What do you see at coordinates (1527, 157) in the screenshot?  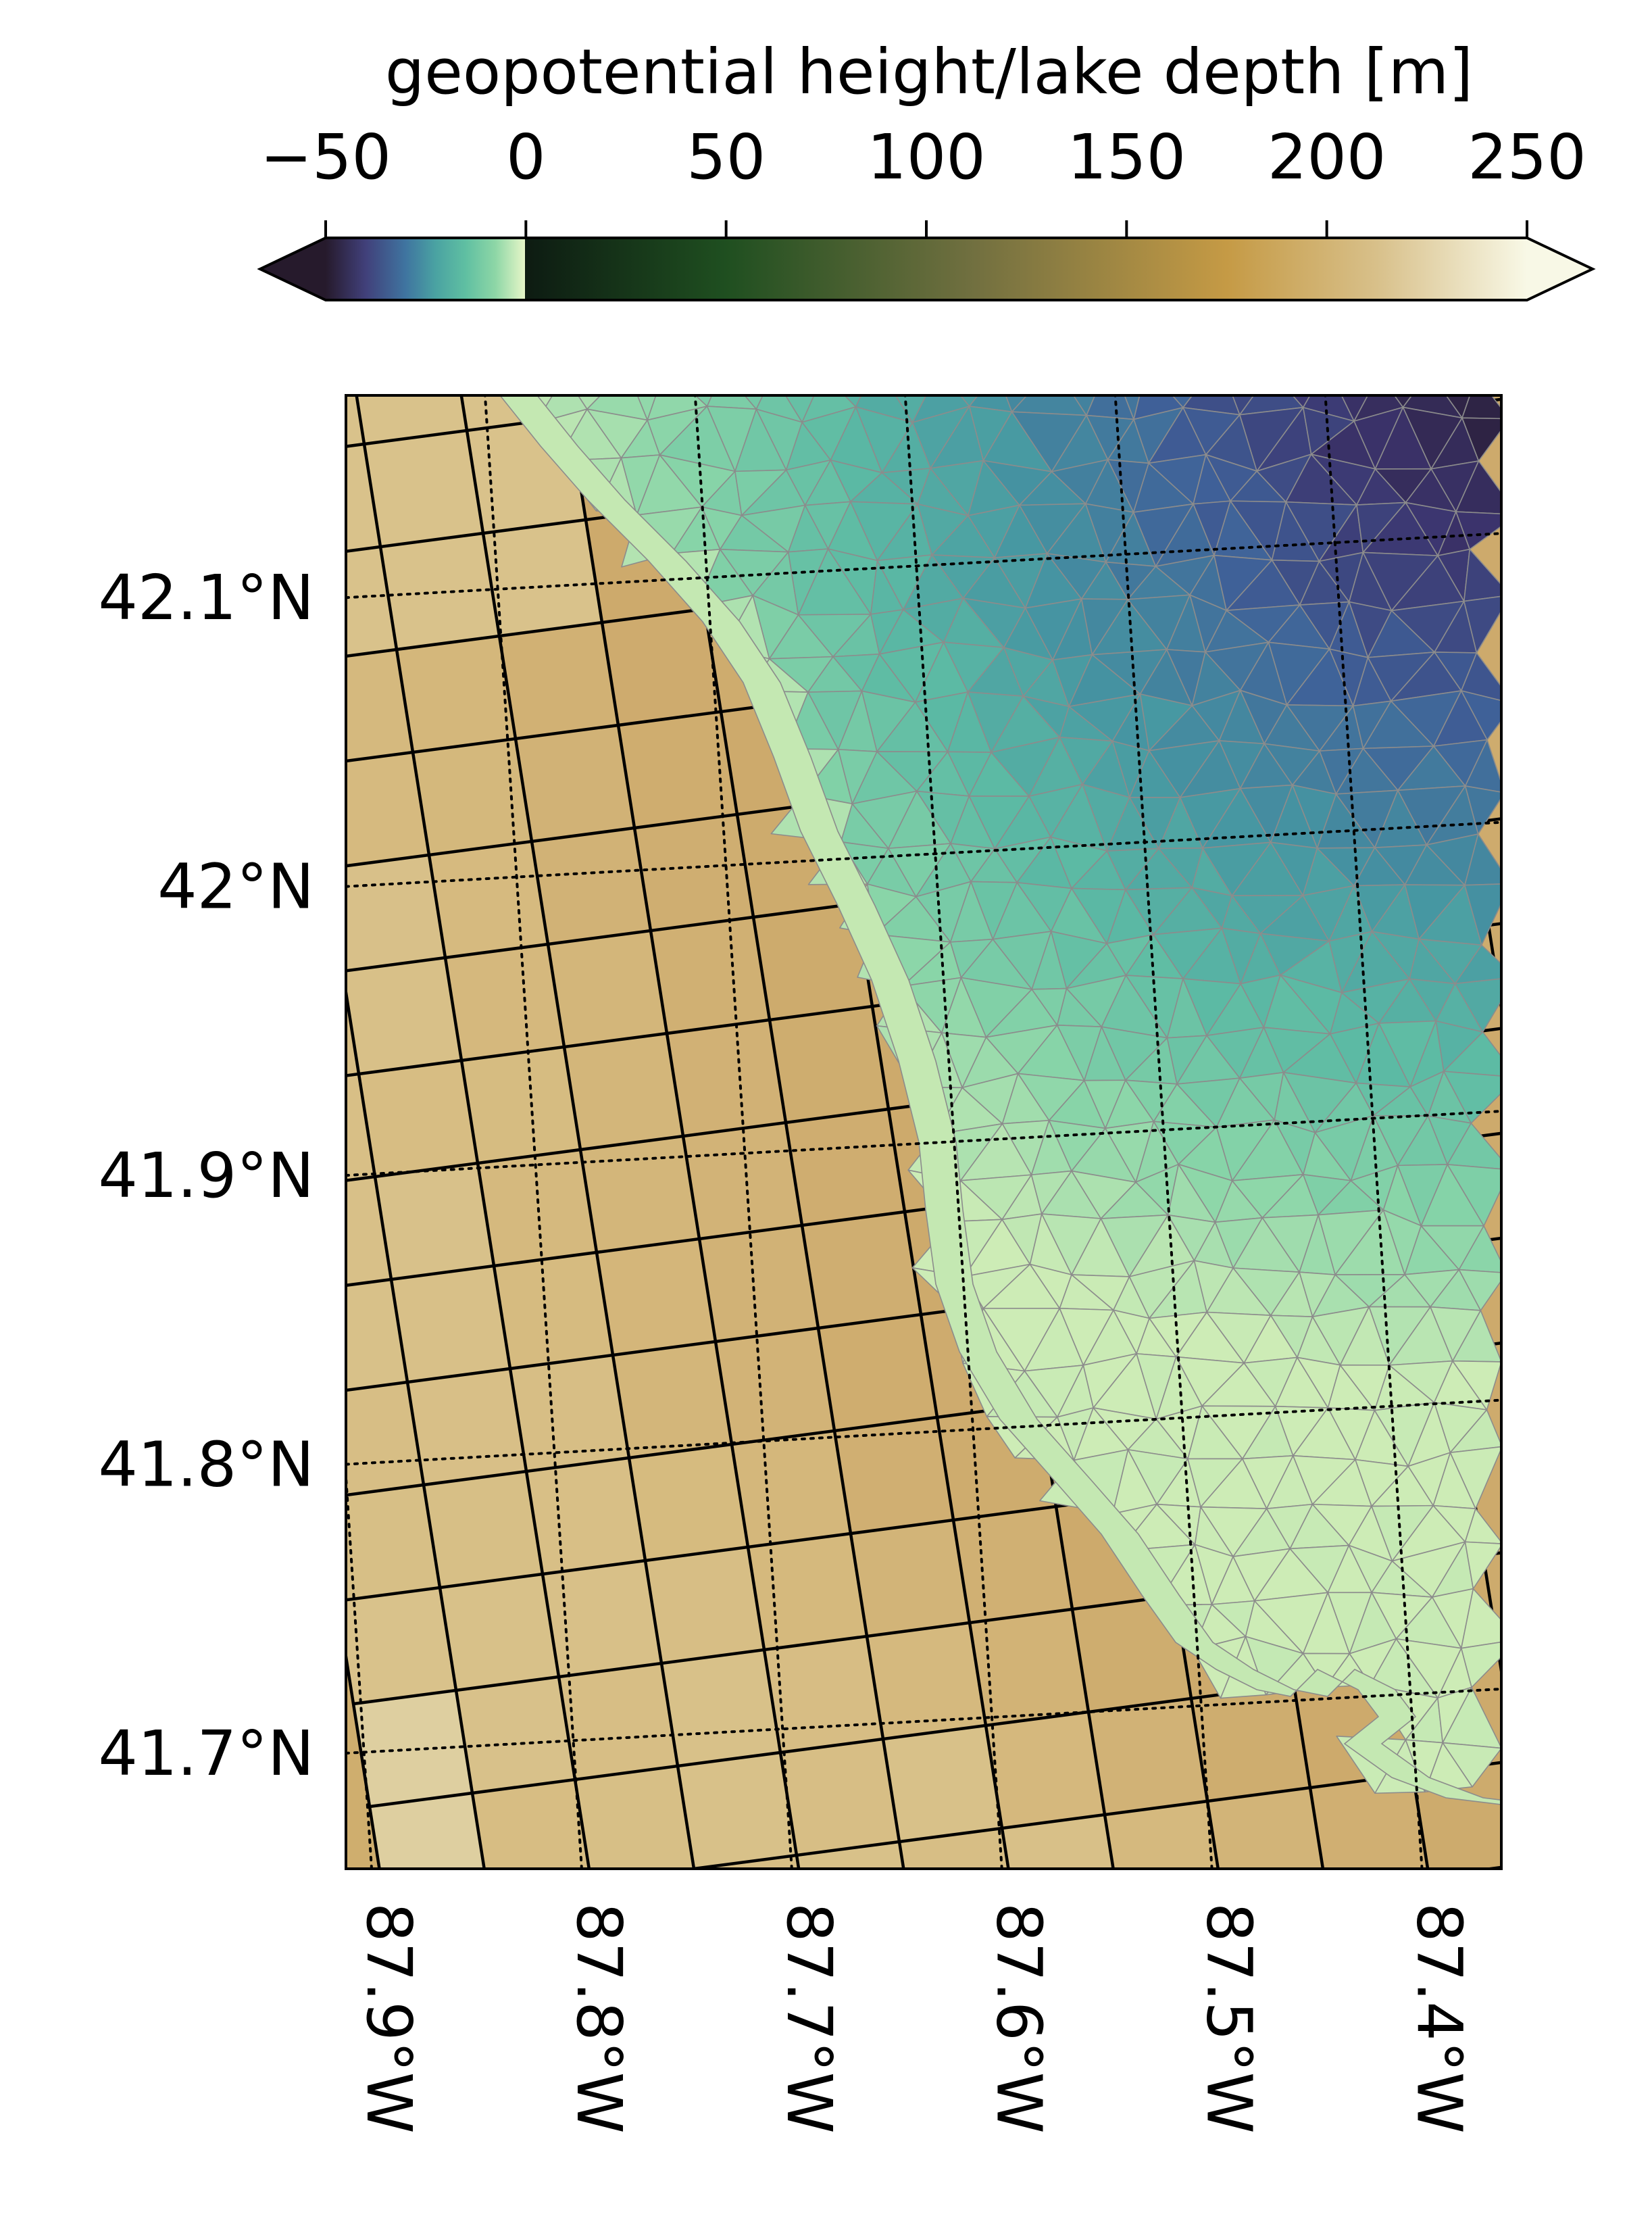 I see `colorbar-tick-label: 250` at bounding box center [1527, 157].